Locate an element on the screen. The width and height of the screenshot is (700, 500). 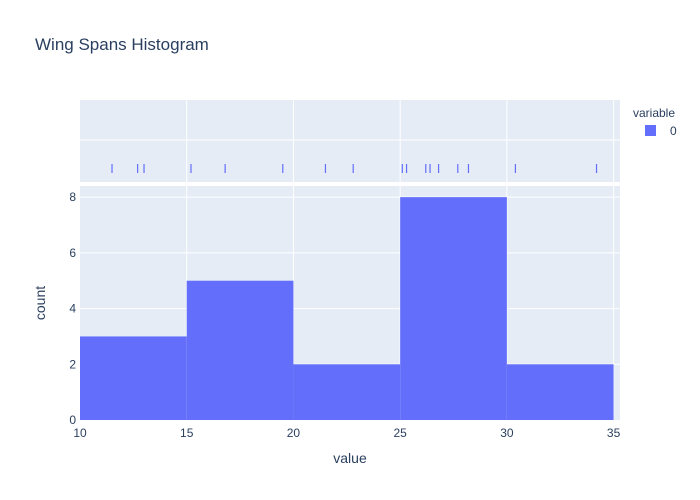
legend: variable 0 is located at coordinates (655, 122).